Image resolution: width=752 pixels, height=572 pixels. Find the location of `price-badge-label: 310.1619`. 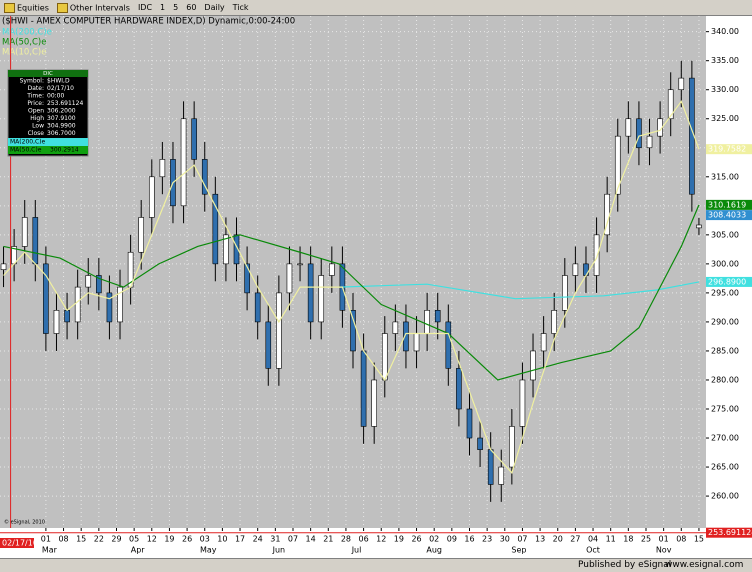

price-badge-label: 310.1619 is located at coordinates (727, 204).